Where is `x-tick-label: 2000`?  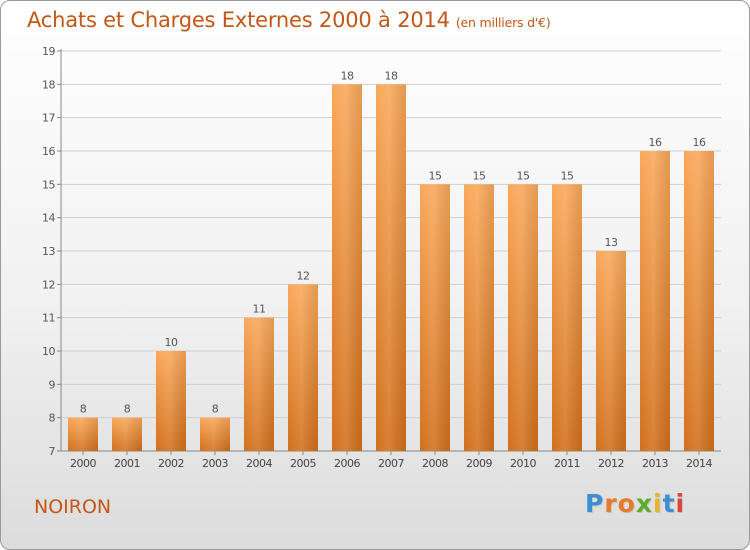 x-tick-label: 2000 is located at coordinates (83, 463).